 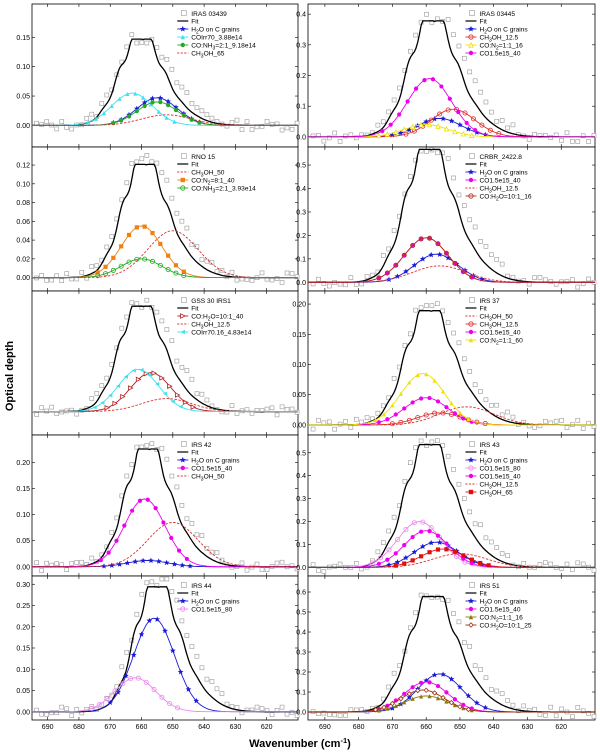 What do you see at coordinates (23, 463) in the screenshot?
I see `y-tick-label: 0.20` at bounding box center [23, 463].